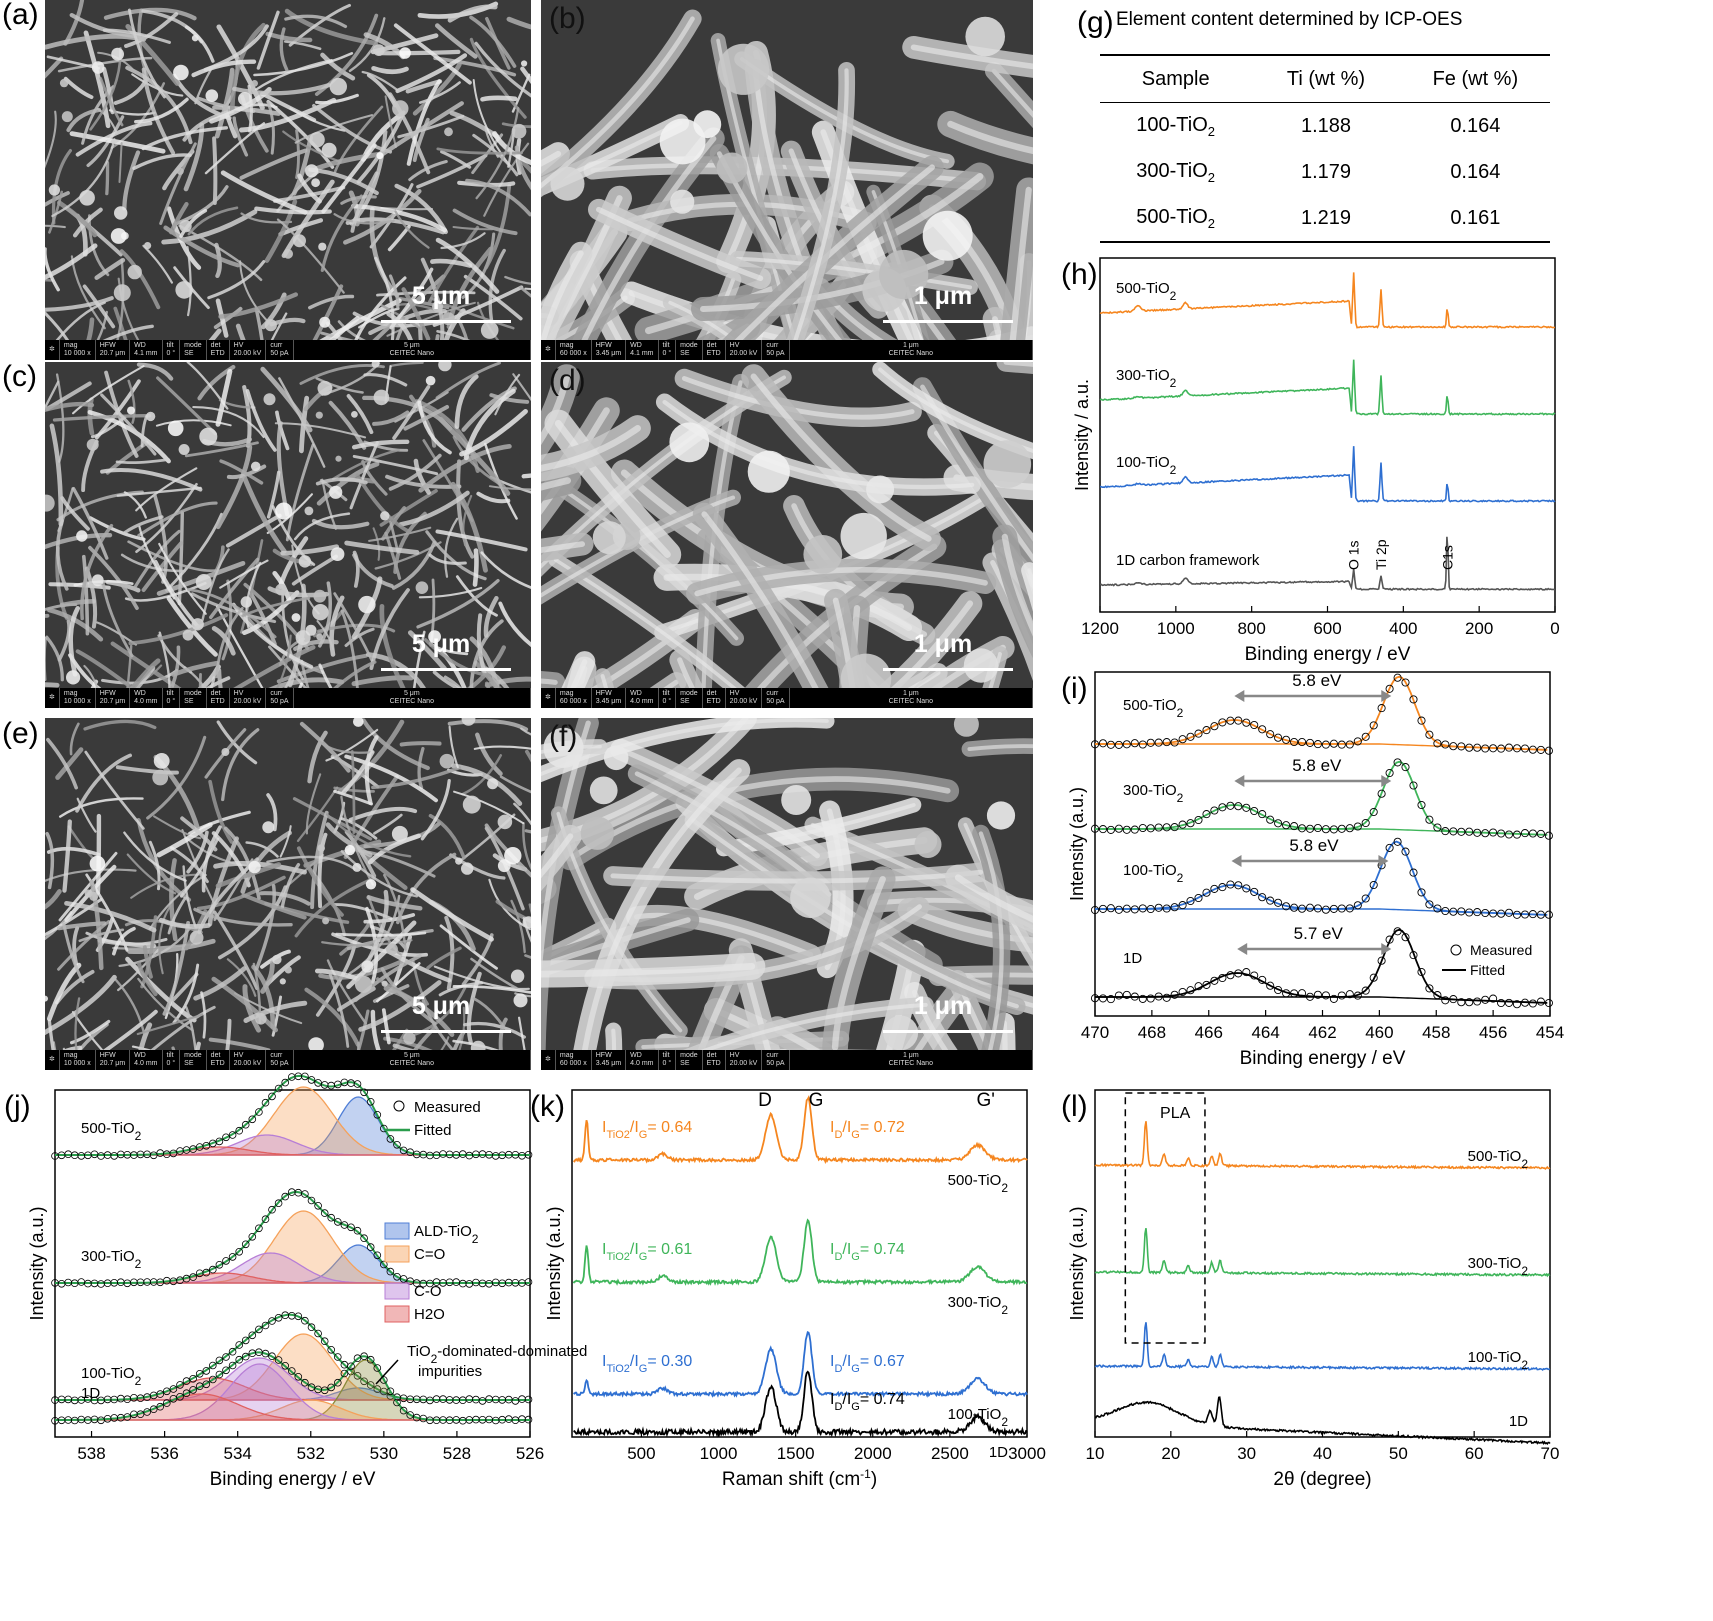 The width and height of the screenshot is (1713, 1621). What do you see at coordinates (668, 698) in the screenshot?
I see `sem-info-cell: tilt 0 °` at bounding box center [668, 698].